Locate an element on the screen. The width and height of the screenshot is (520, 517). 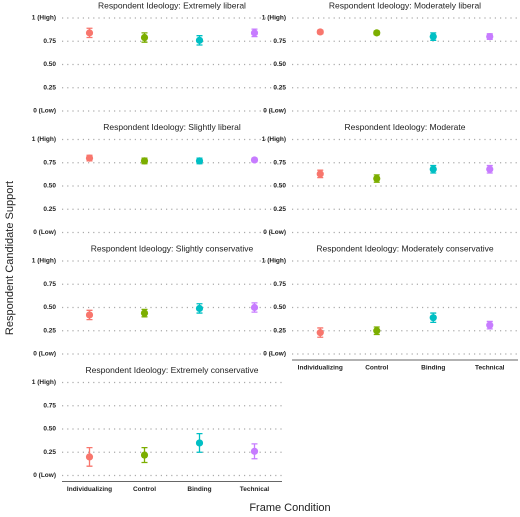
panel-title: Respondent Ideology: Moderate is located at coordinates (405, 127).